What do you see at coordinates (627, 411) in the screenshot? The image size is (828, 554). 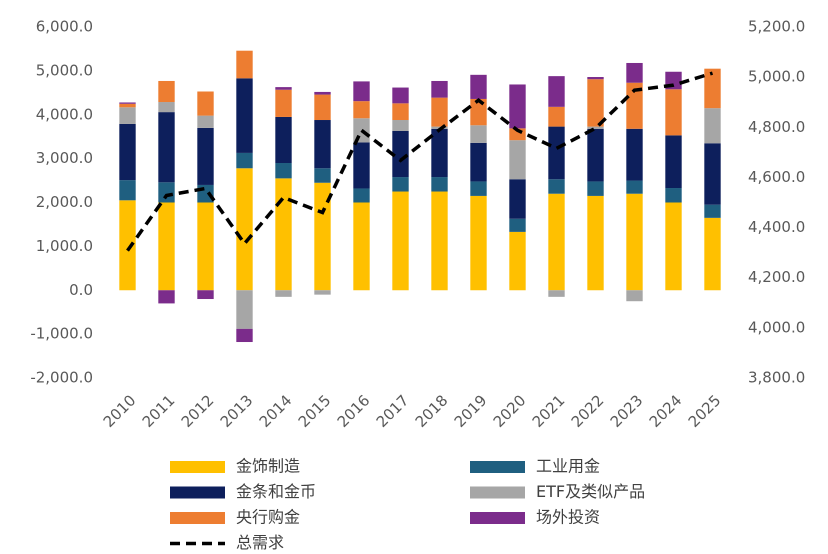 I see `x-tick-label: 2023` at bounding box center [627, 411].